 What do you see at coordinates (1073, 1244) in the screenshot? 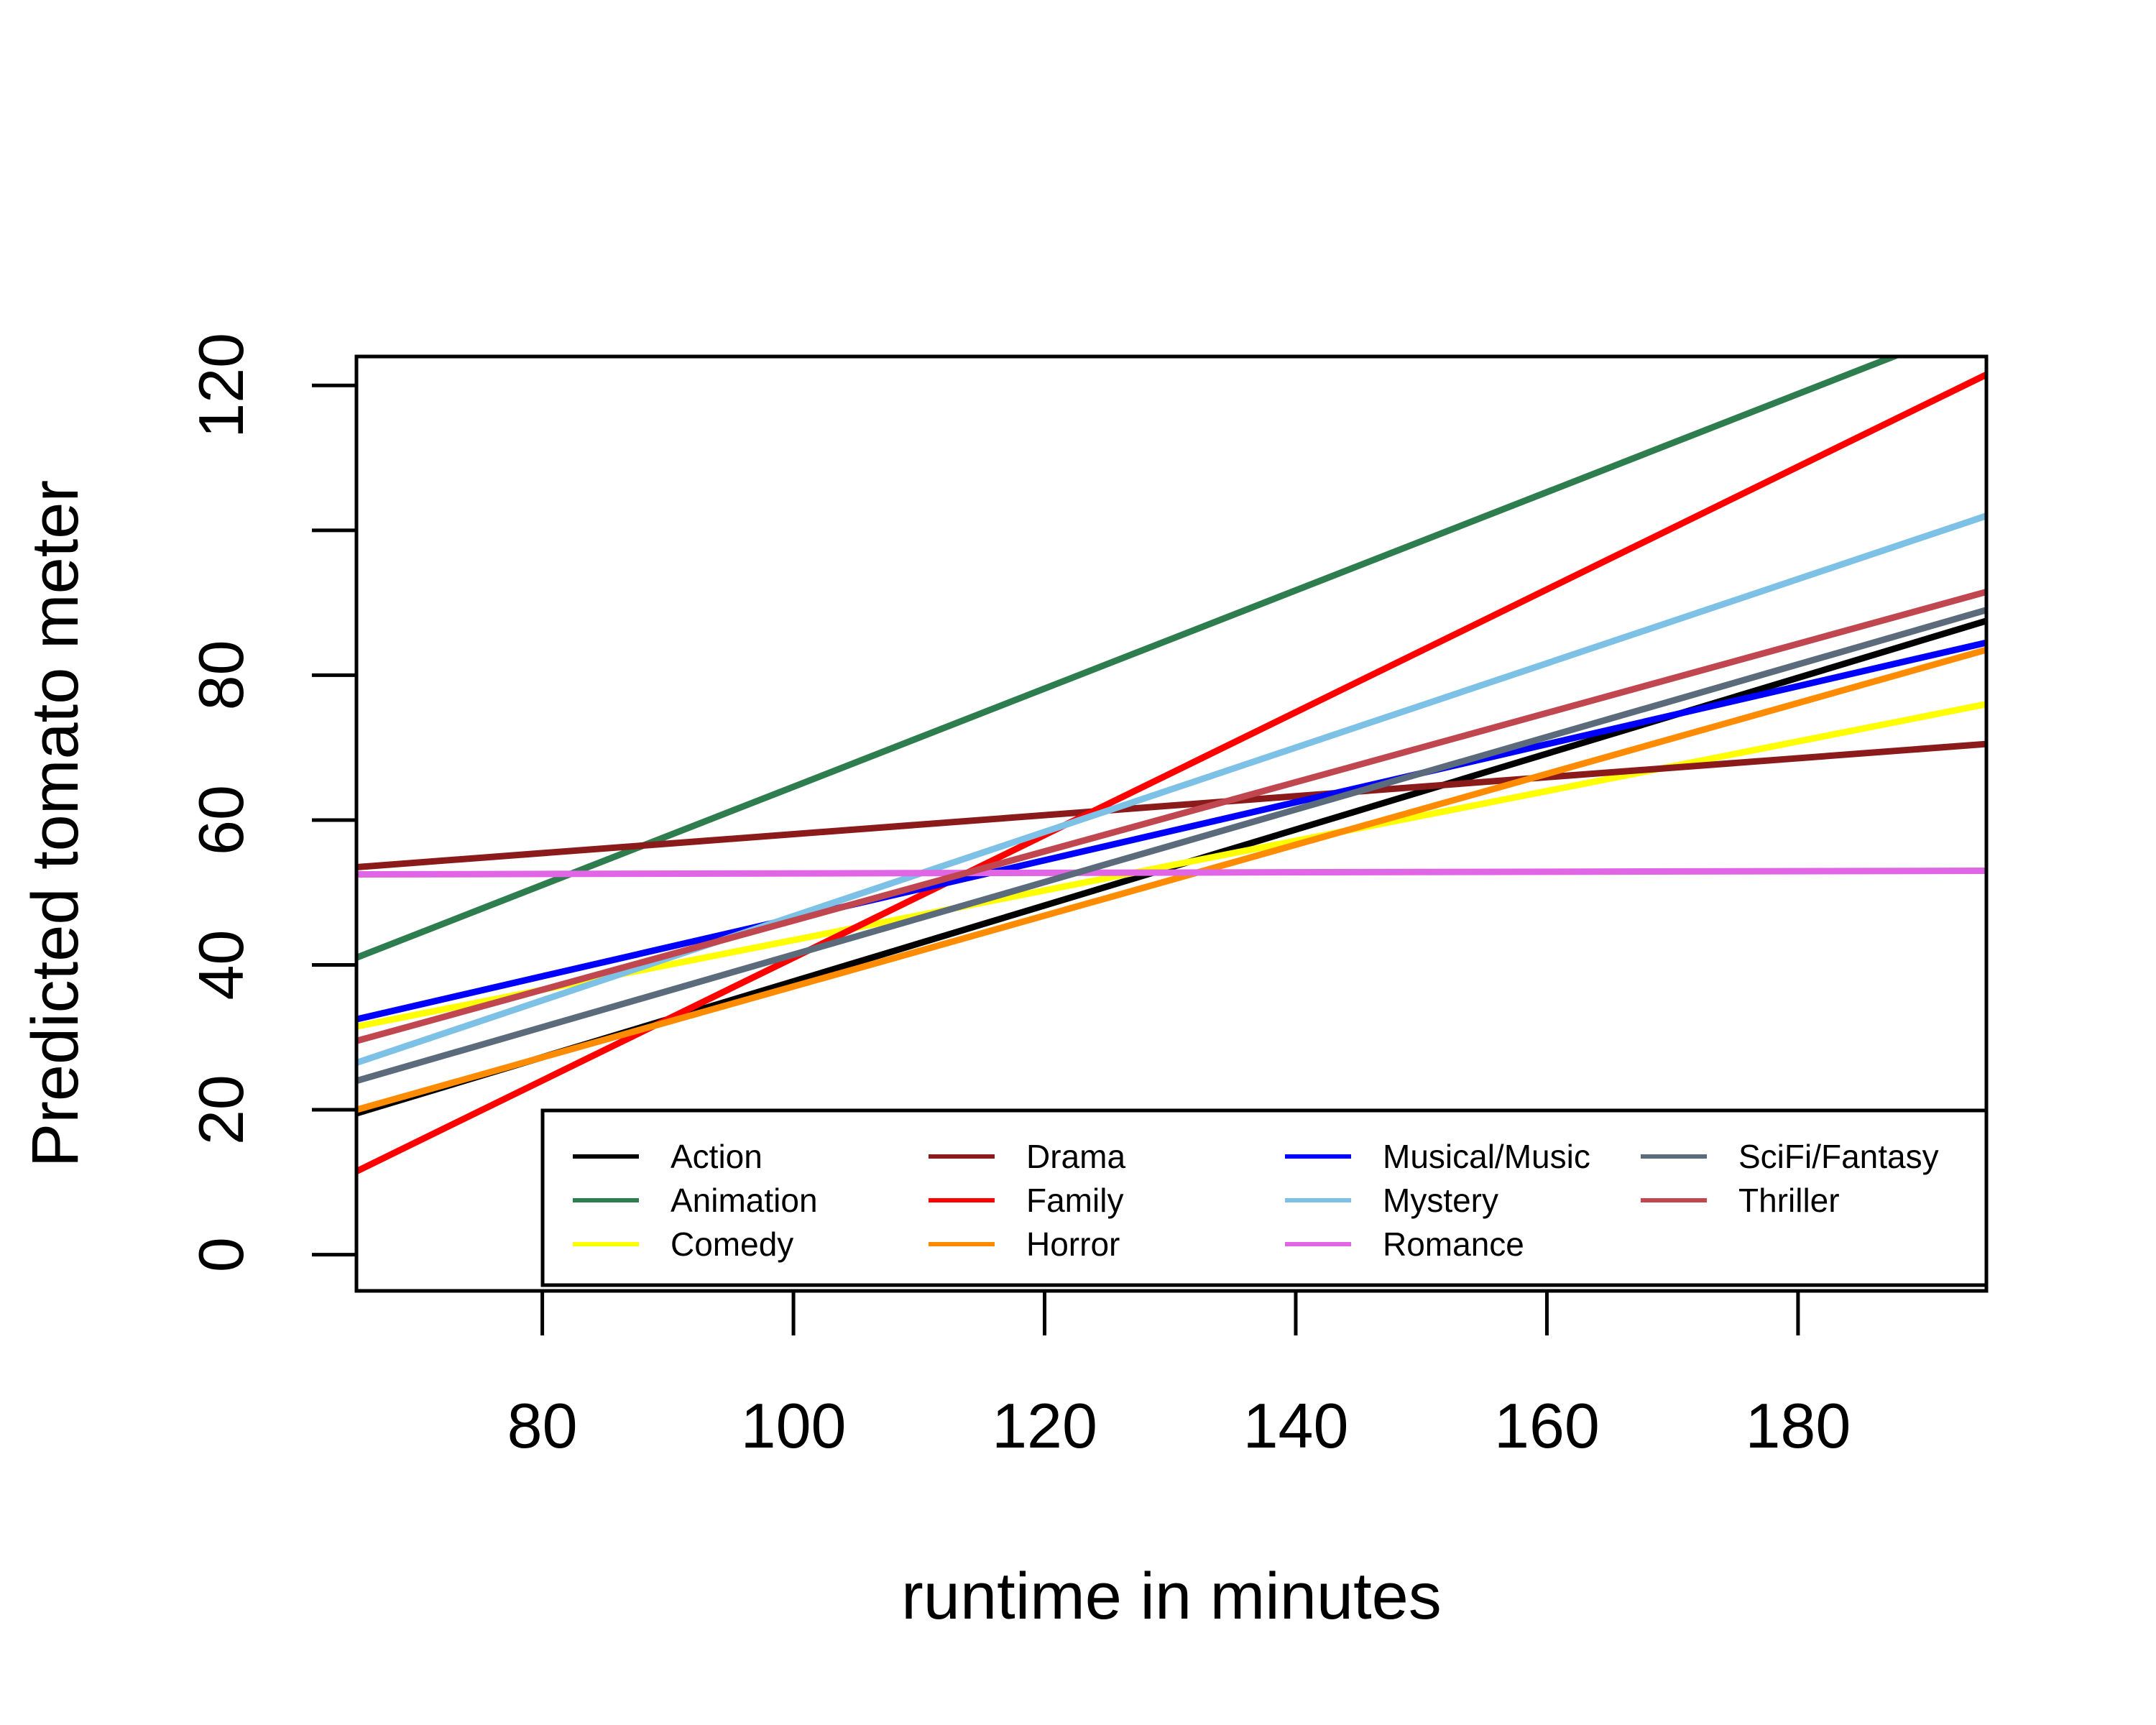
I see `legend-label-5: Horror` at bounding box center [1073, 1244].